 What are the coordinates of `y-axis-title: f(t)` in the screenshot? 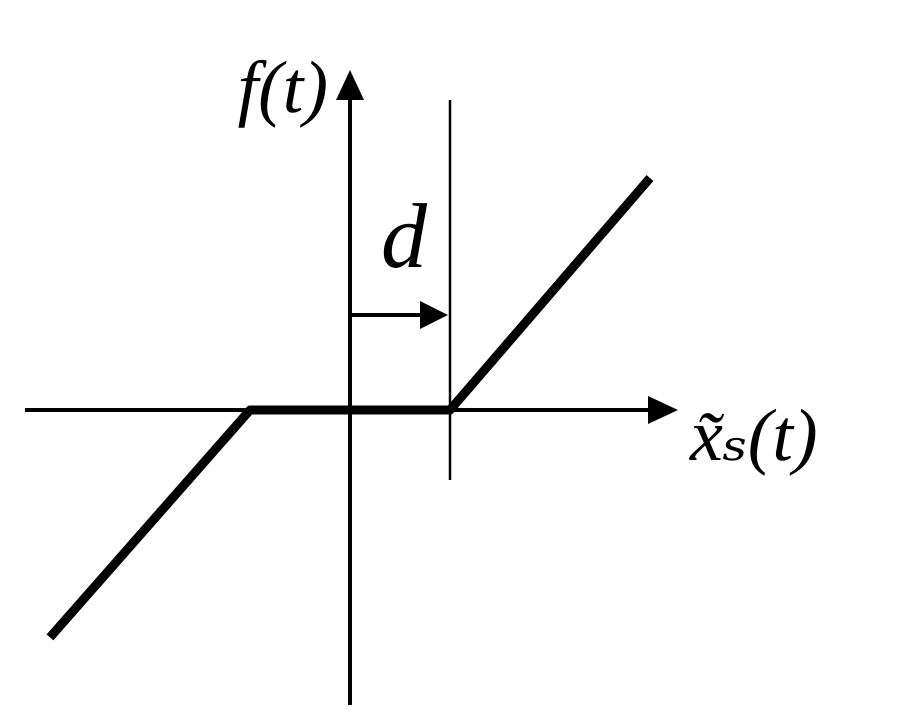 It's located at (283, 88).